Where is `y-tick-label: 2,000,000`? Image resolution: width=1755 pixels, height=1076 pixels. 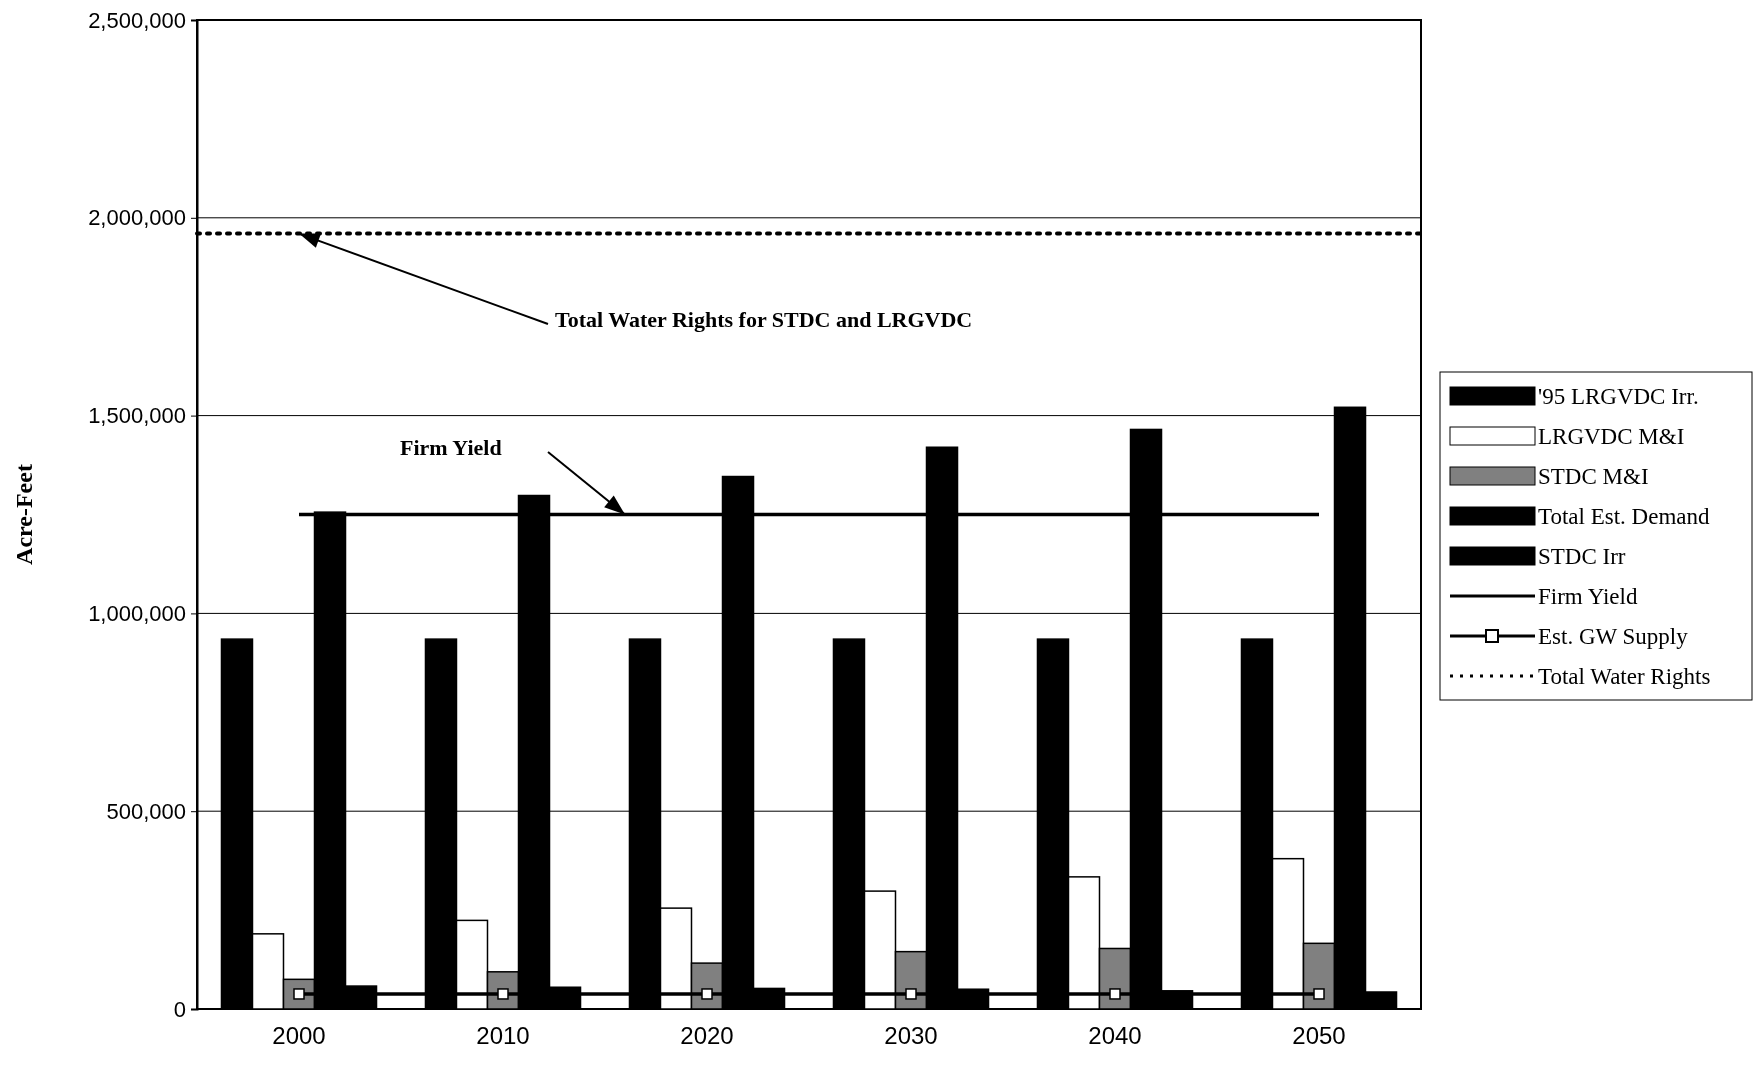
y-tick-label: 2,000,000 is located at coordinates (137, 218).